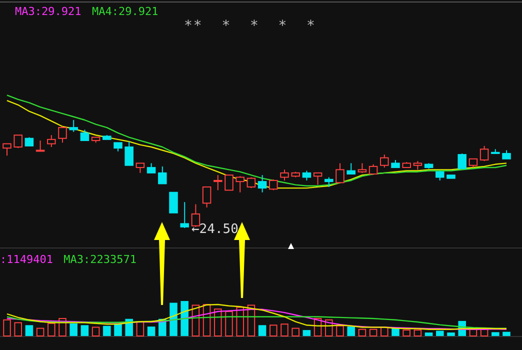 This screenshot has height=350, width=522. What do you see at coordinates (48, 11) in the screenshot?
I see `text: MA3:29.921` at bounding box center [48, 11].